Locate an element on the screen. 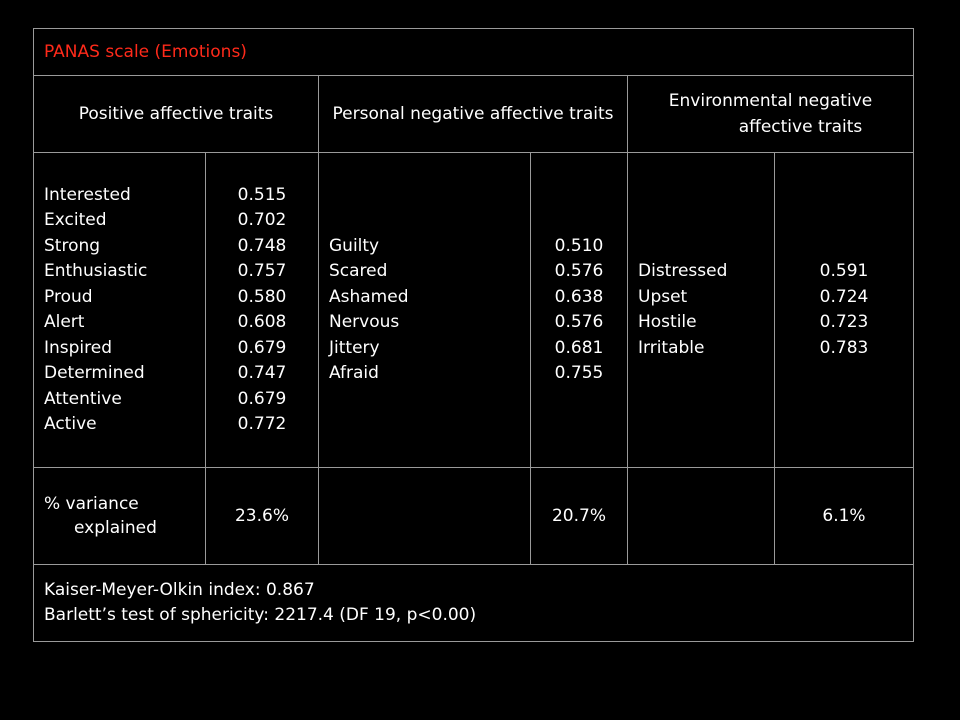  personal-negative-item-label: Scared is located at coordinates (358, 271).